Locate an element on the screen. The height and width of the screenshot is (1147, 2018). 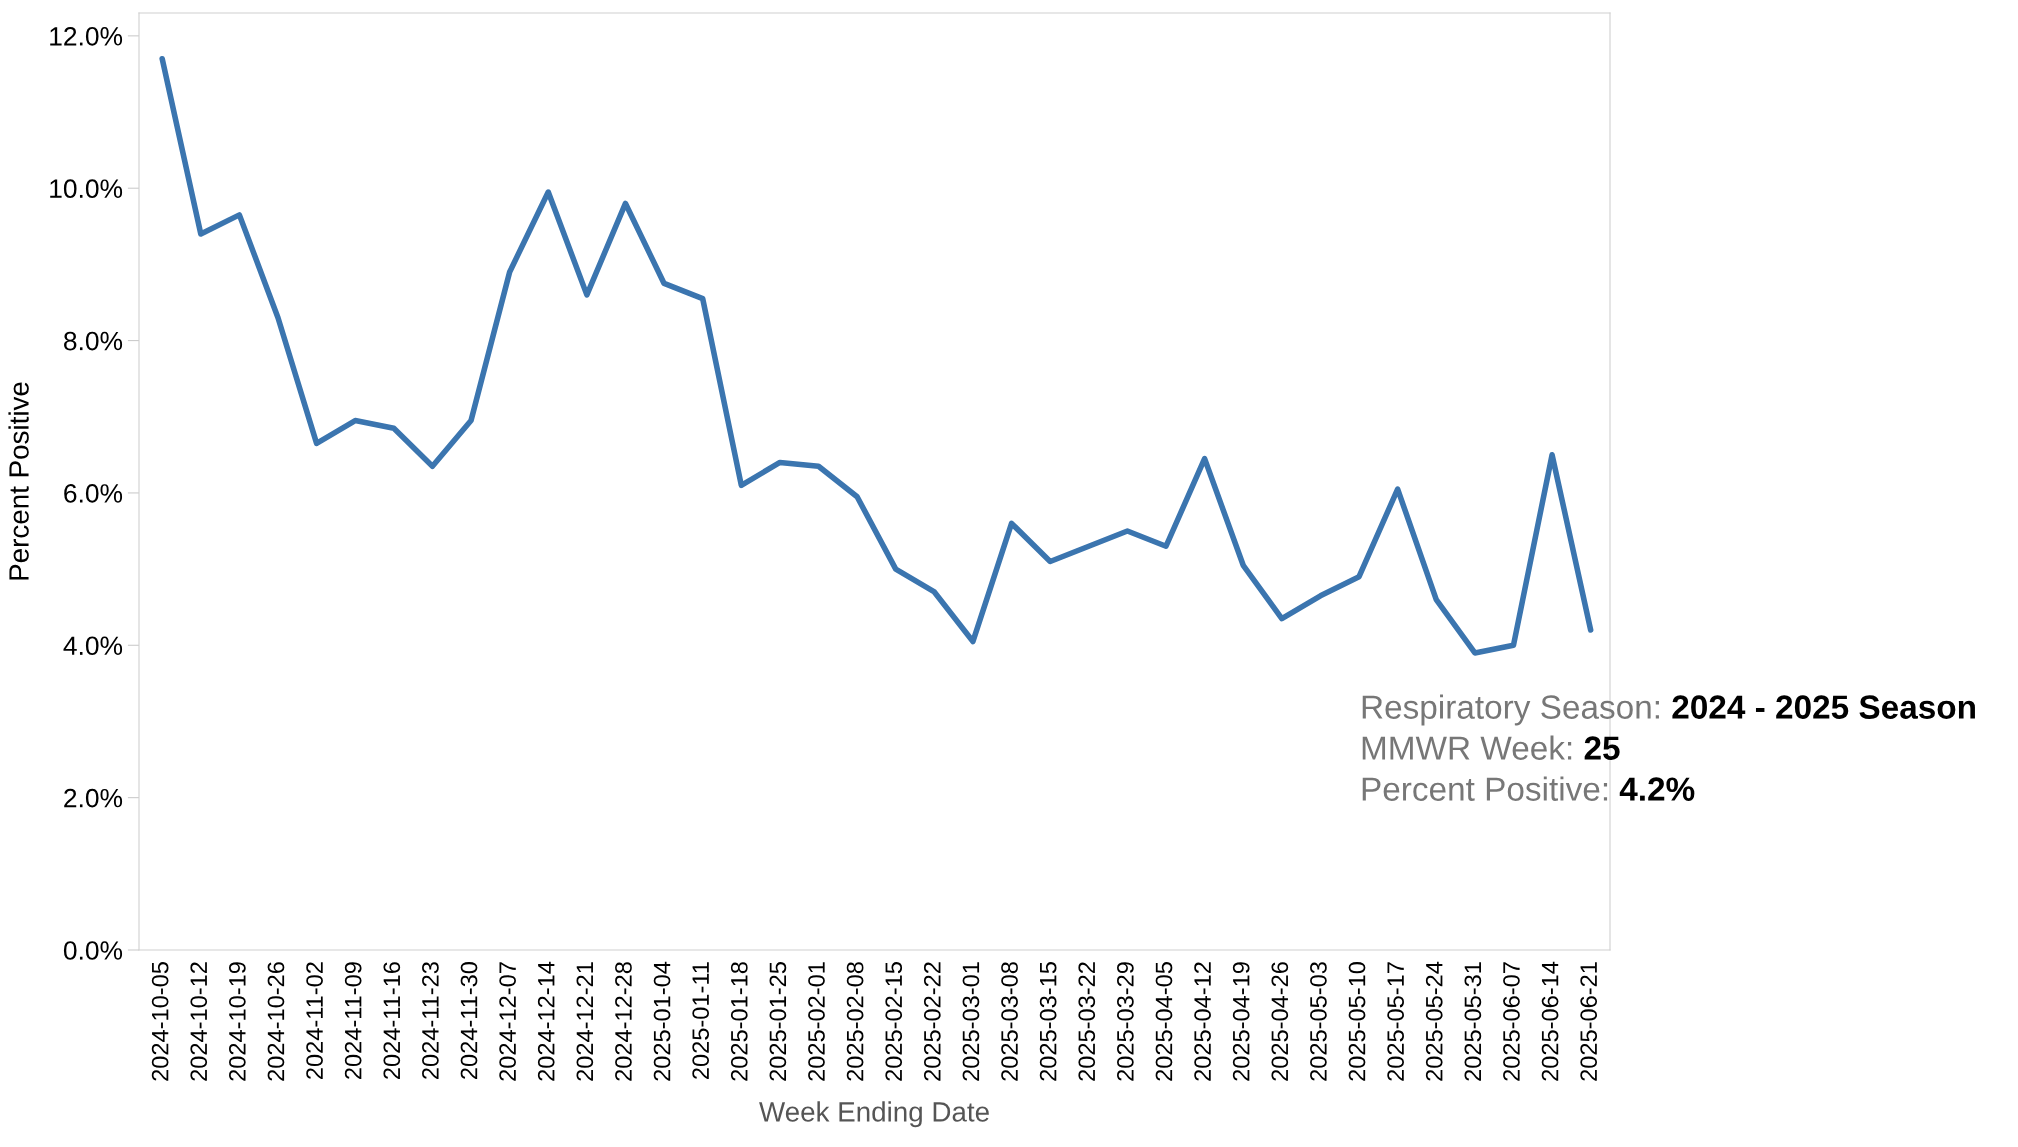
x-tick-label: 2025-05-10 is located at coordinates (1357, 1021).